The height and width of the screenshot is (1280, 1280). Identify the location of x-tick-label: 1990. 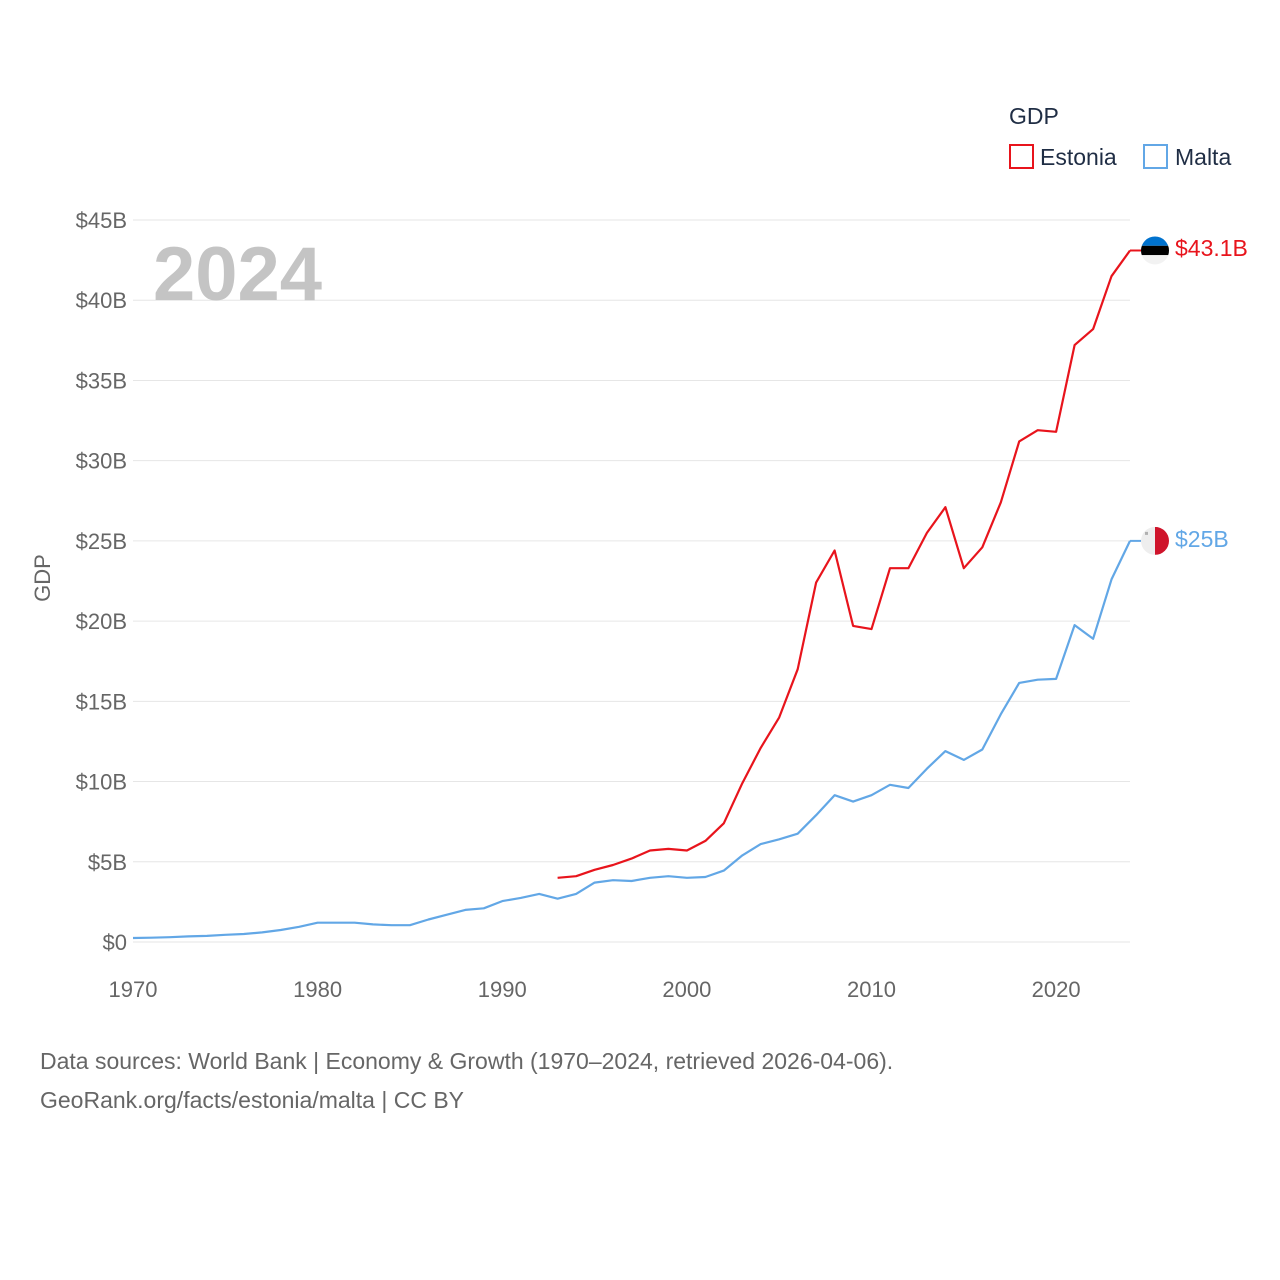
(502, 989).